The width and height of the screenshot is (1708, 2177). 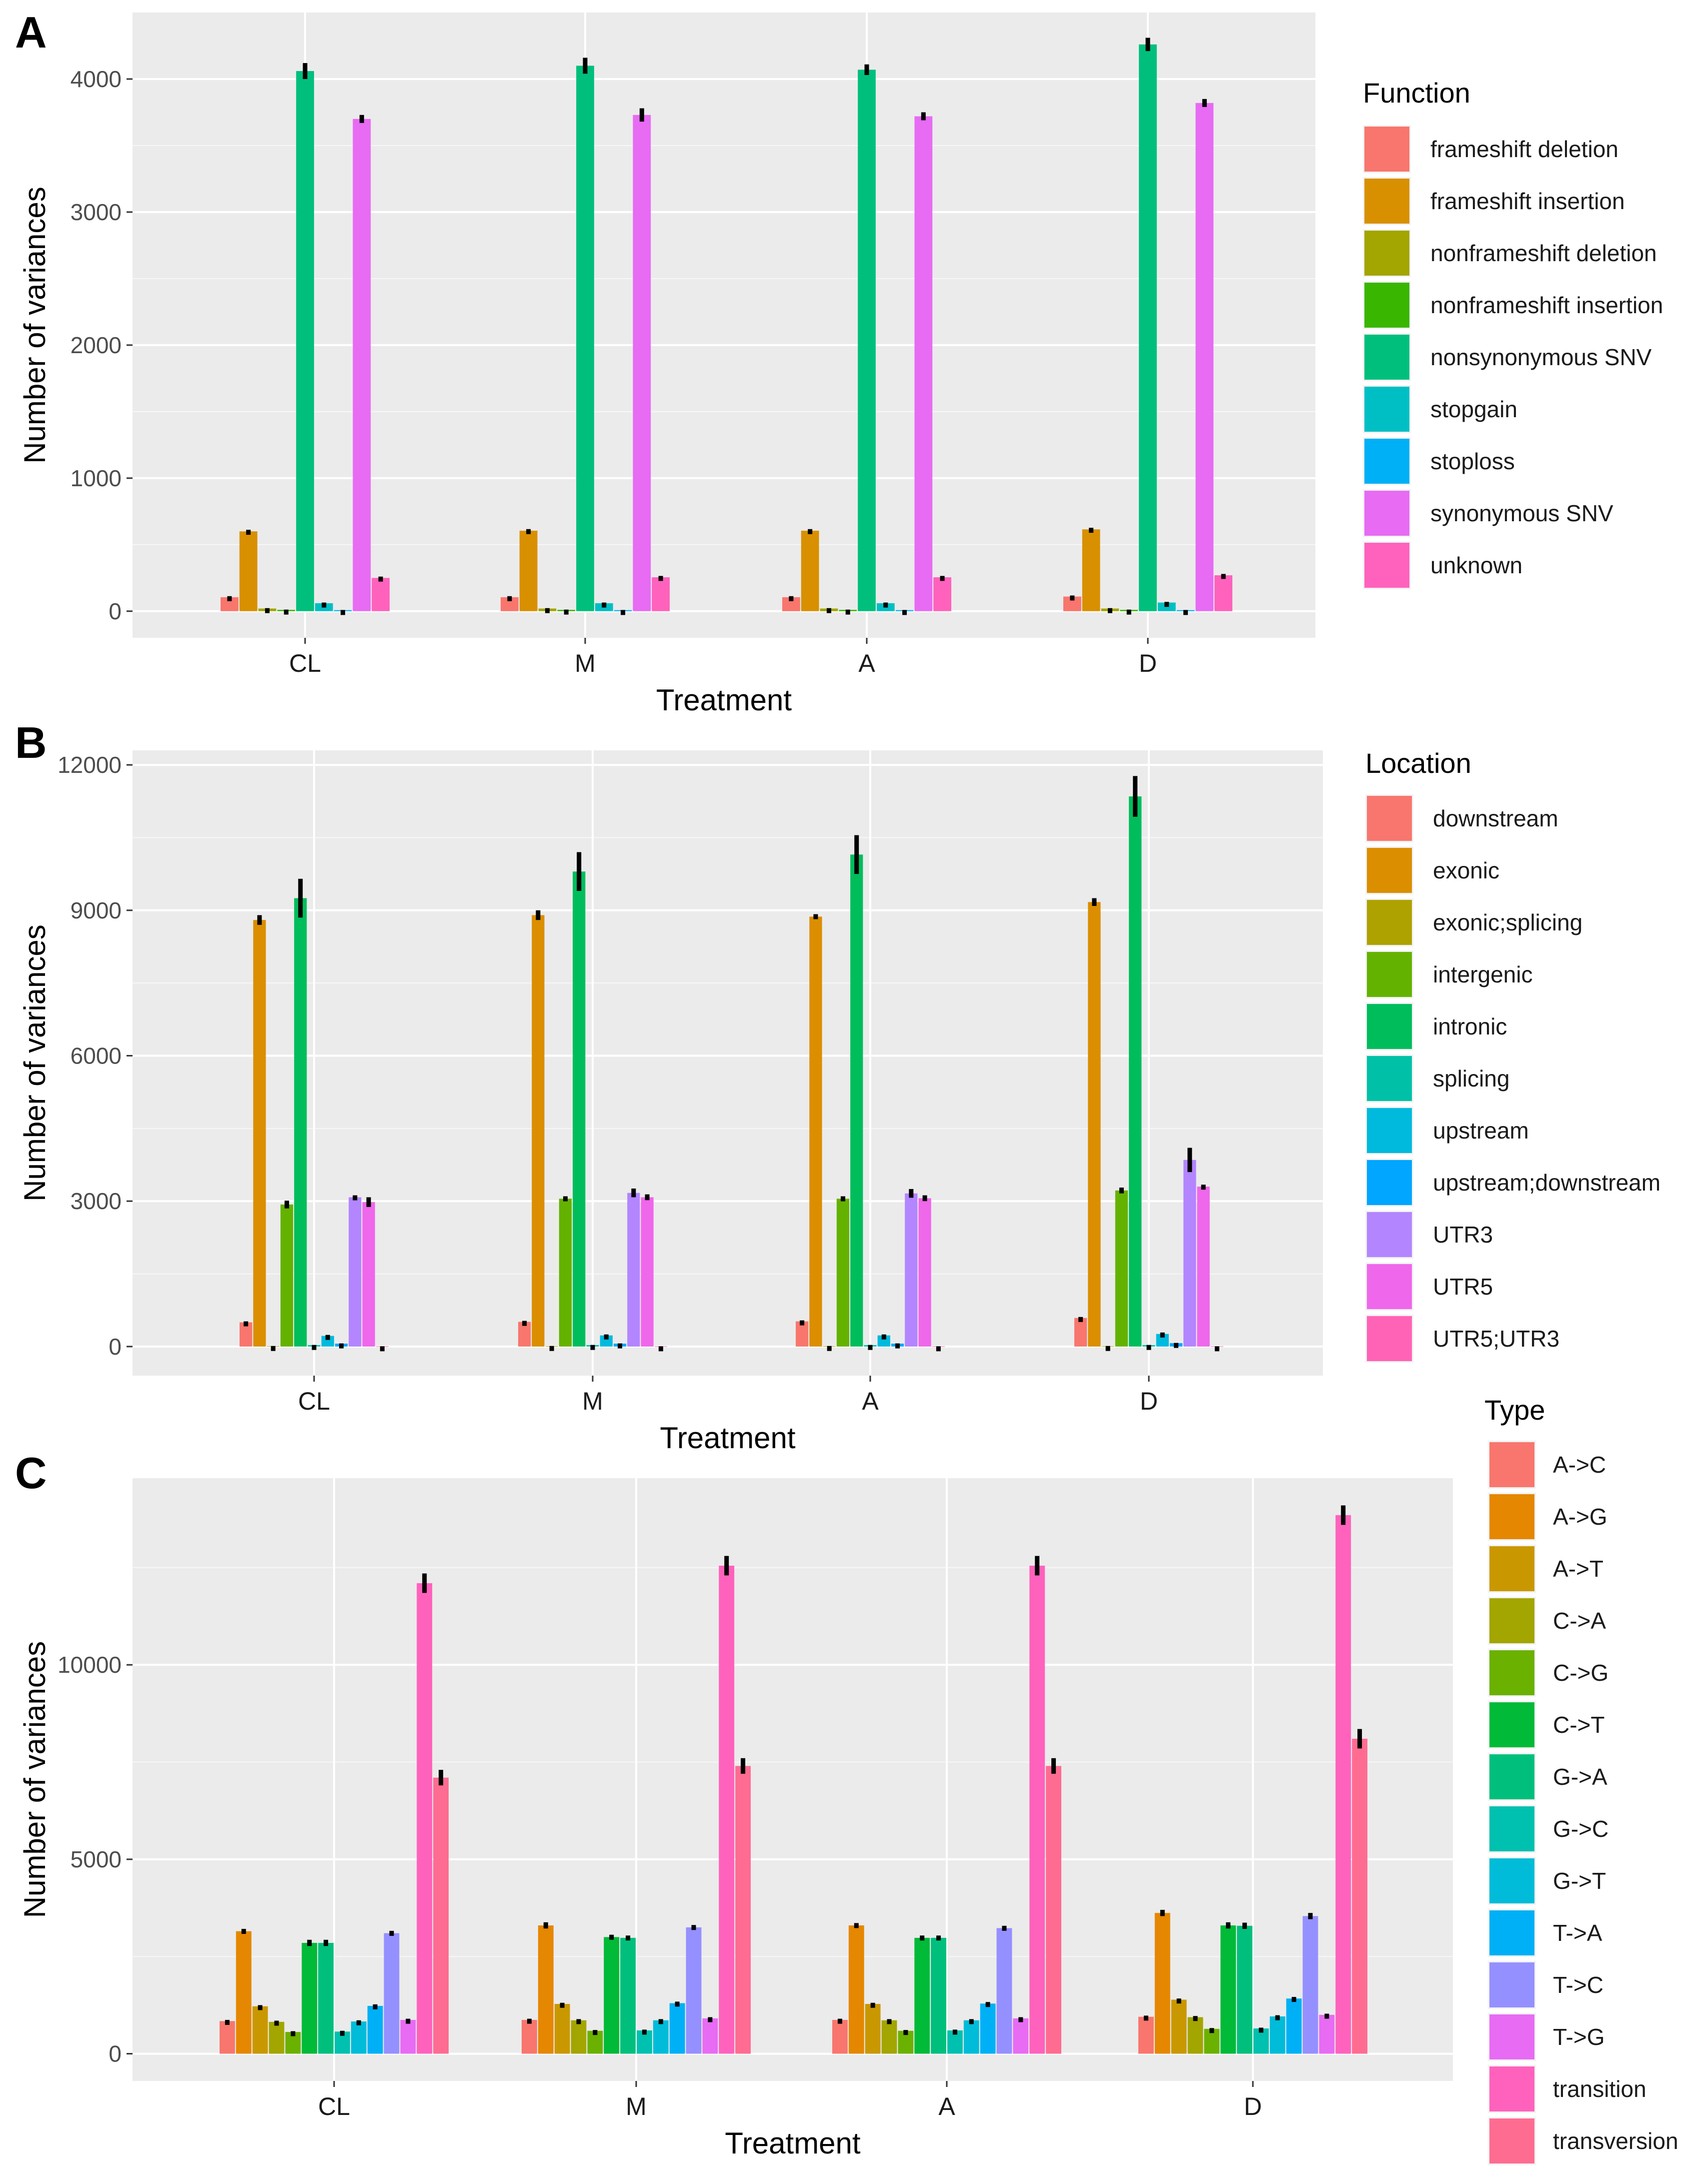 I want to click on legend-label: T->A, so click(x=1577, y=1933).